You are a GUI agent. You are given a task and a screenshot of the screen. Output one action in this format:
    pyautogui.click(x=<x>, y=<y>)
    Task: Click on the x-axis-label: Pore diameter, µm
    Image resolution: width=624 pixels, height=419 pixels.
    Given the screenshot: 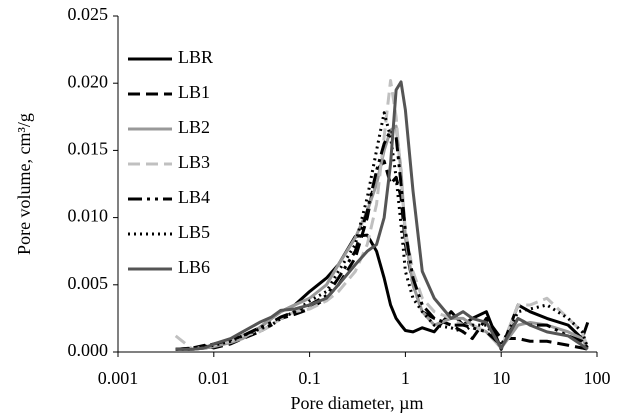 What is the action you would take?
    pyautogui.click(x=356, y=403)
    